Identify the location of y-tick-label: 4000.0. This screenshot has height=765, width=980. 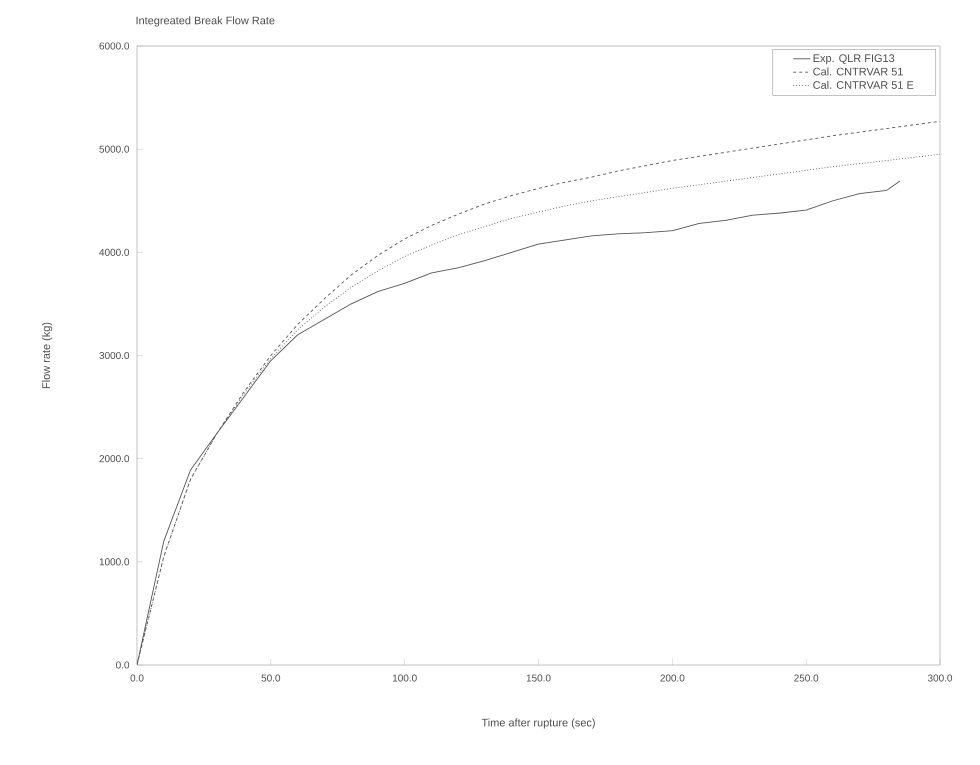
(114, 252).